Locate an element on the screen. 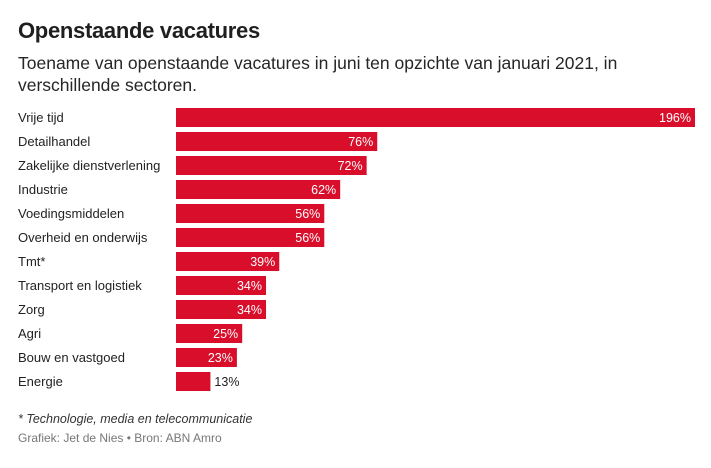 The width and height of the screenshot is (711, 468). value-label: 76% is located at coordinates (360, 142).